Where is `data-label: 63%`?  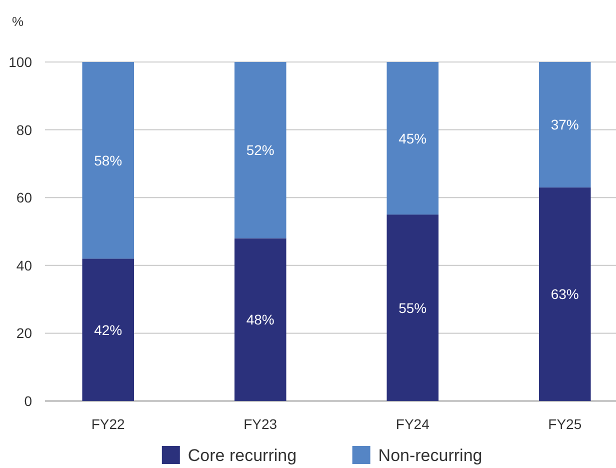
data-label: 63% is located at coordinates (564, 294).